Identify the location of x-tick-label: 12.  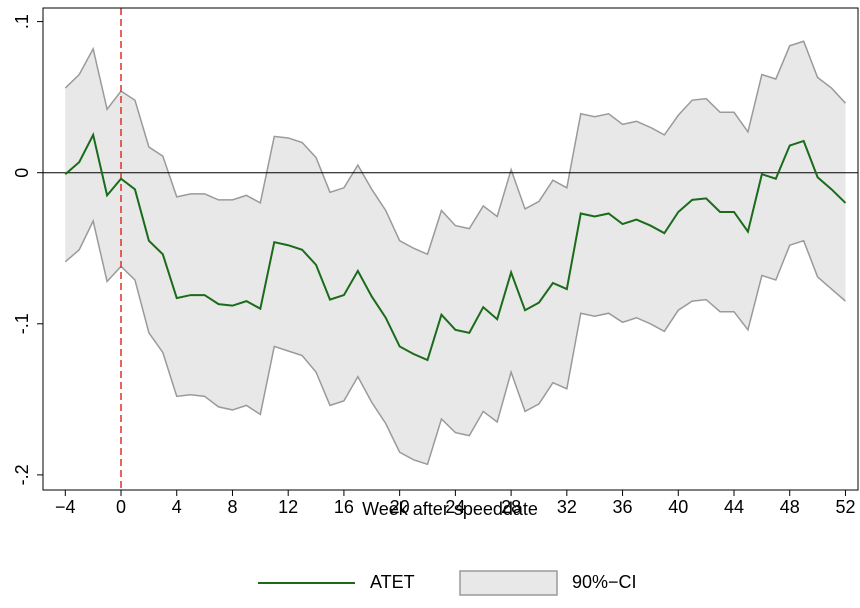
(288, 507).